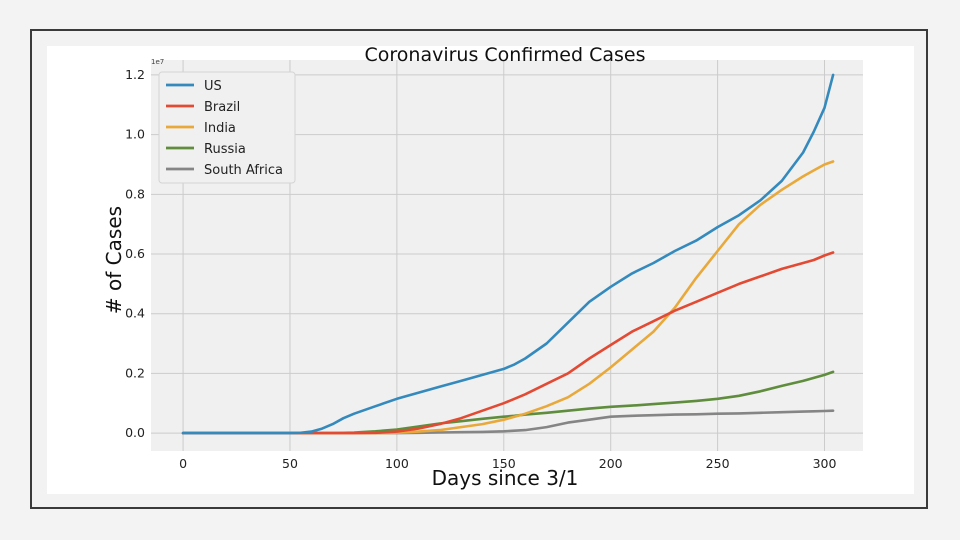 This screenshot has height=540, width=960. What do you see at coordinates (290, 463) in the screenshot?
I see `x-tick-label: 50` at bounding box center [290, 463].